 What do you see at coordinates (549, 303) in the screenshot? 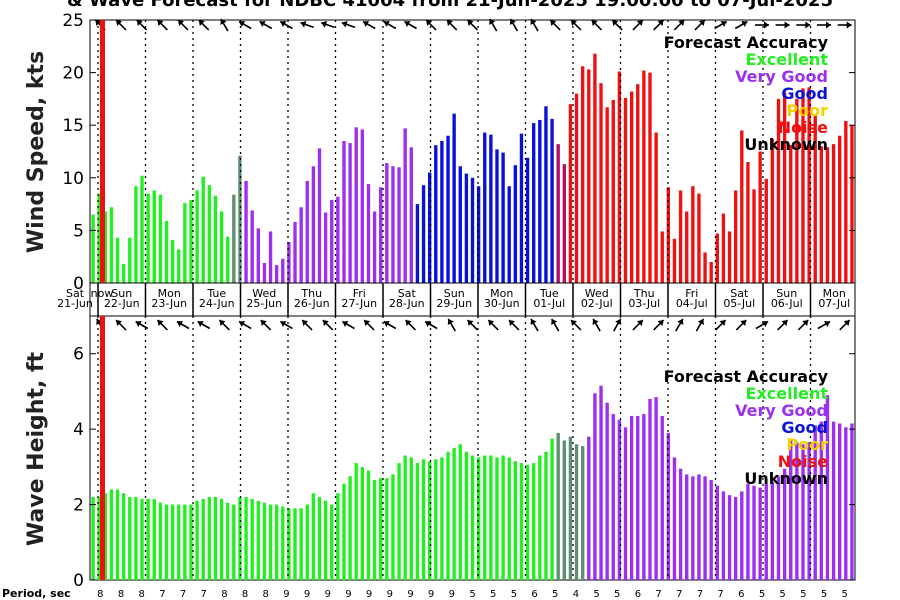
I see `date-label: 01-Jul` at bounding box center [549, 303].